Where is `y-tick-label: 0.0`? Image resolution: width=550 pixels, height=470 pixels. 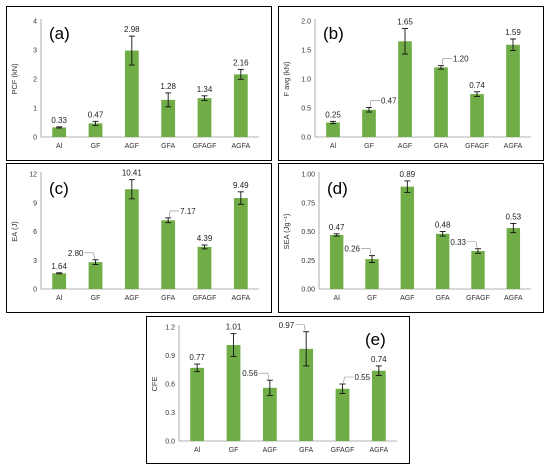 y-tick-label: 0.0 is located at coordinates (306, 138).